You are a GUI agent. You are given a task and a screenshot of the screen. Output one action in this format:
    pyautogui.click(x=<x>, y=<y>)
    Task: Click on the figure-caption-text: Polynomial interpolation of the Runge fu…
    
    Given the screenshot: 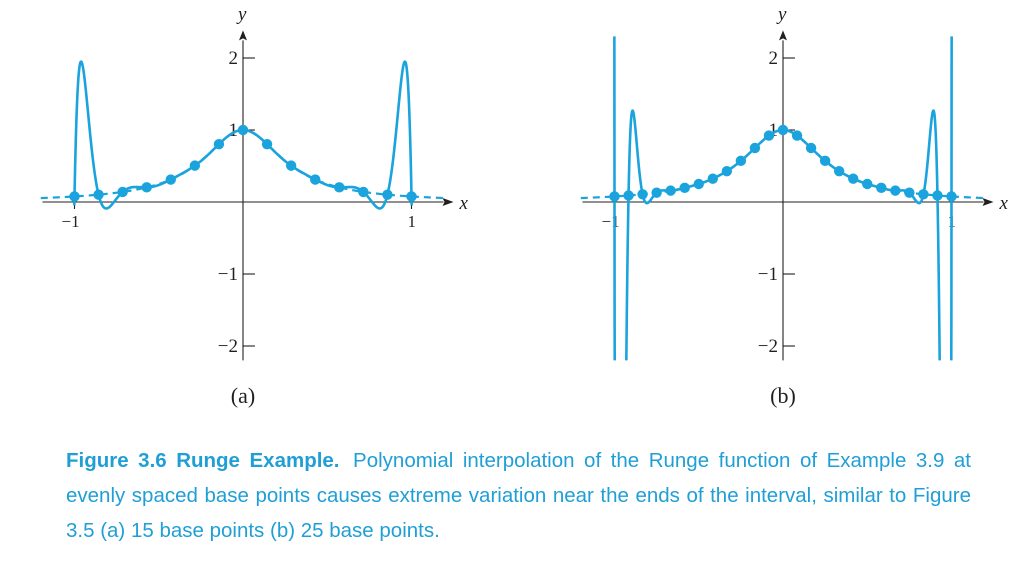 What is the action you would take?
    pyautogui.click(x=518, y=495)
    